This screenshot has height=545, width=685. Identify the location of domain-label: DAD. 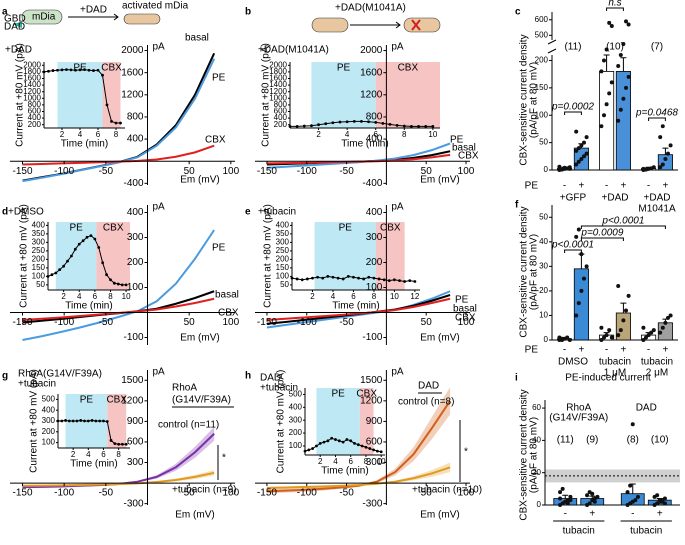
(14, 27).